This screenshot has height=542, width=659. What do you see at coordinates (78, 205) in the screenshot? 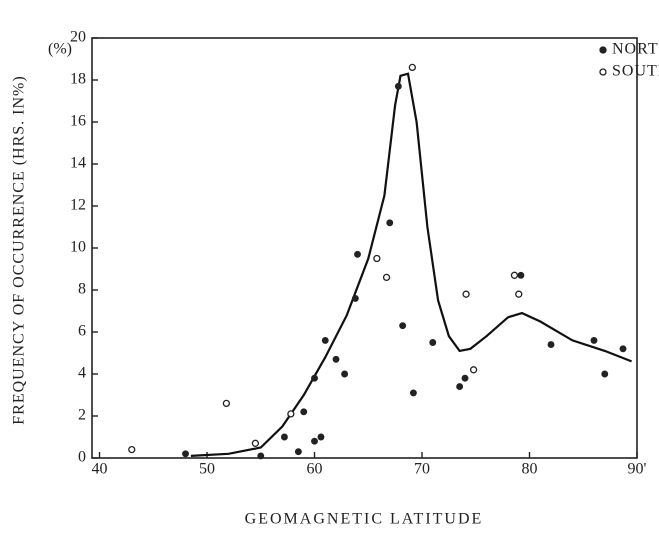
I see `y-tick-label: 12` at bounding box center [78, 205].